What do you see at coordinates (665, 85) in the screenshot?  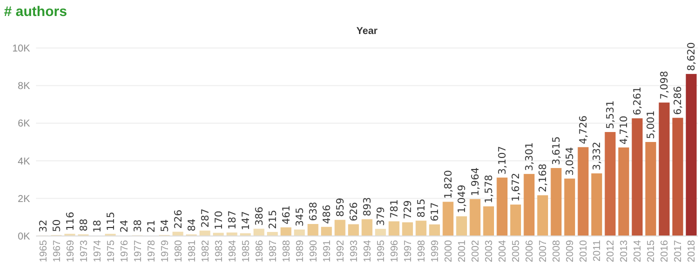 I see `data-label: 7,098` at bounding box center [665, 85].